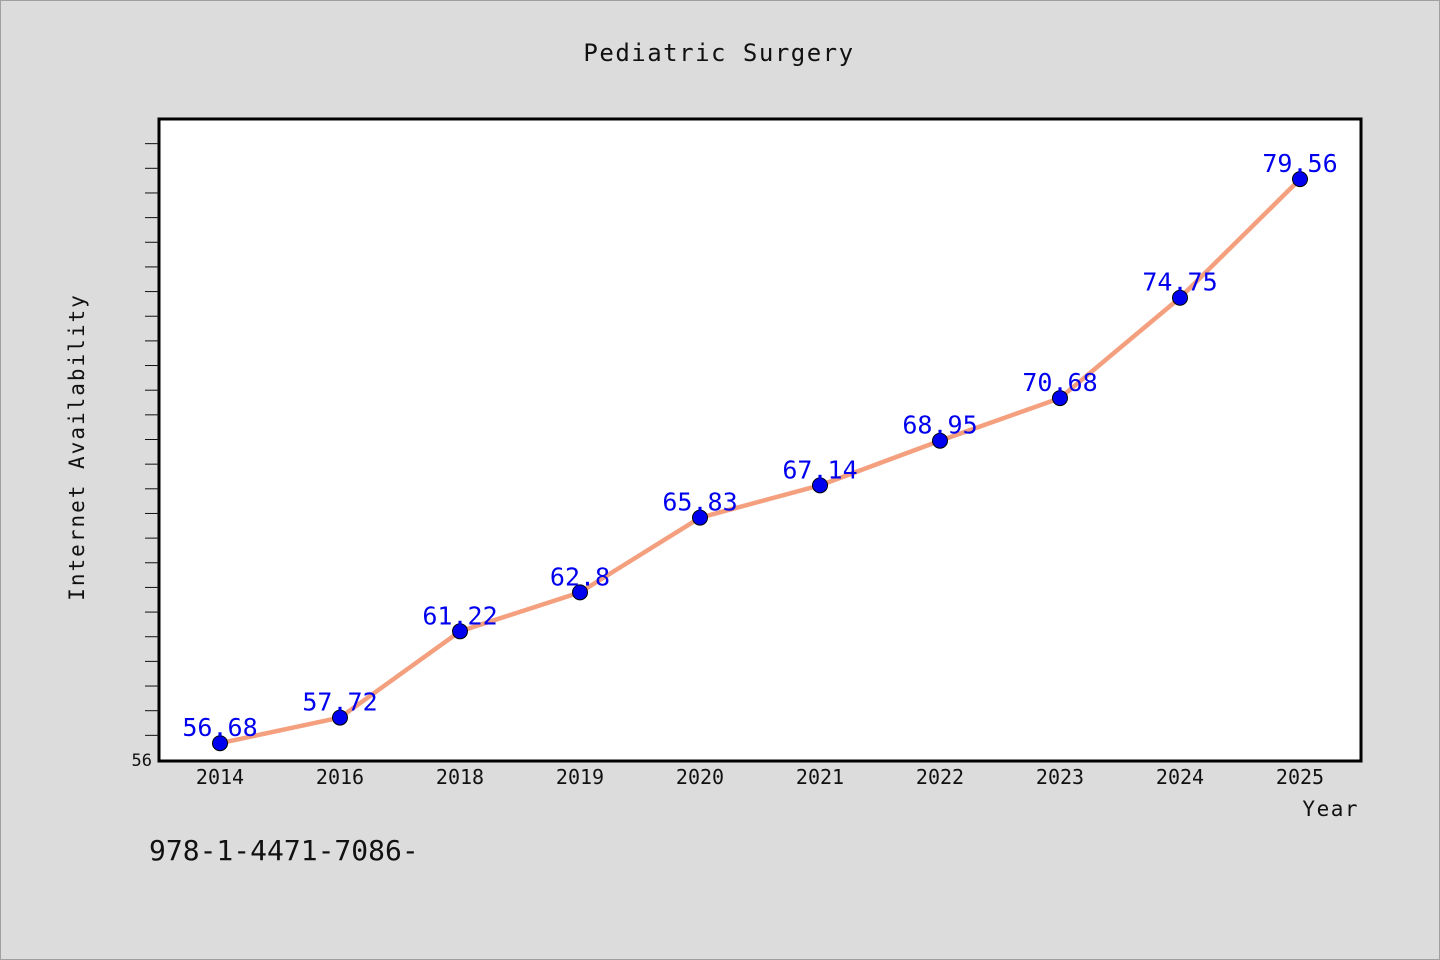  Describe the element at coordinates (700, 777) in the screenshot. I see `x-tick-label: 2020` at that location.